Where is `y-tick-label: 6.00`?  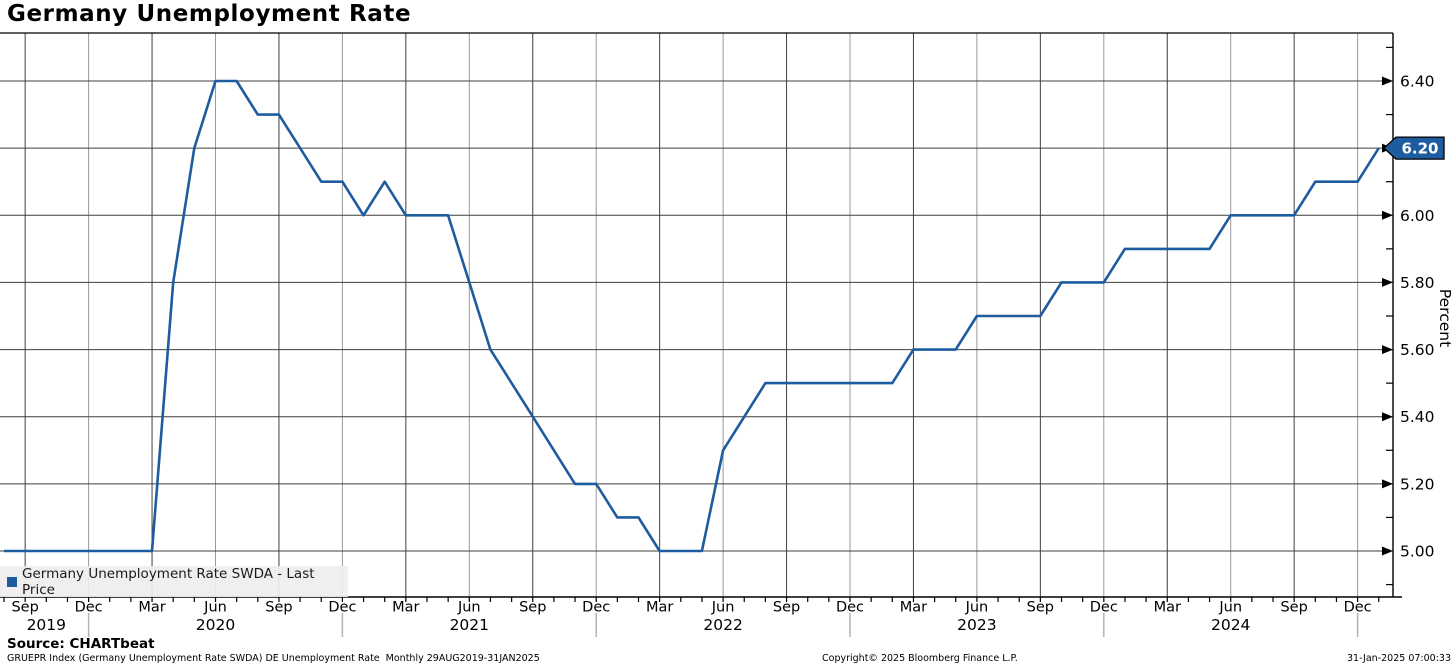
y-tick-label: 6.00 is located at coordinates (1417, 216).